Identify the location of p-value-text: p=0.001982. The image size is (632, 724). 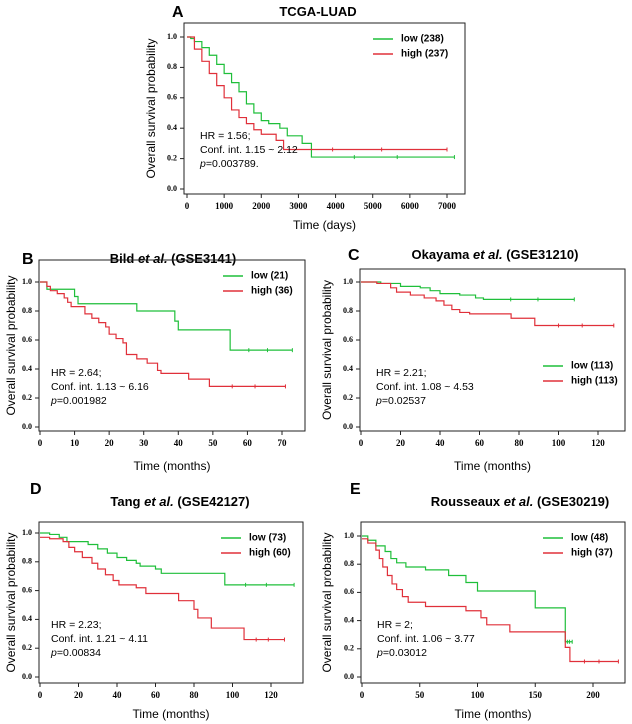
(78, 401).